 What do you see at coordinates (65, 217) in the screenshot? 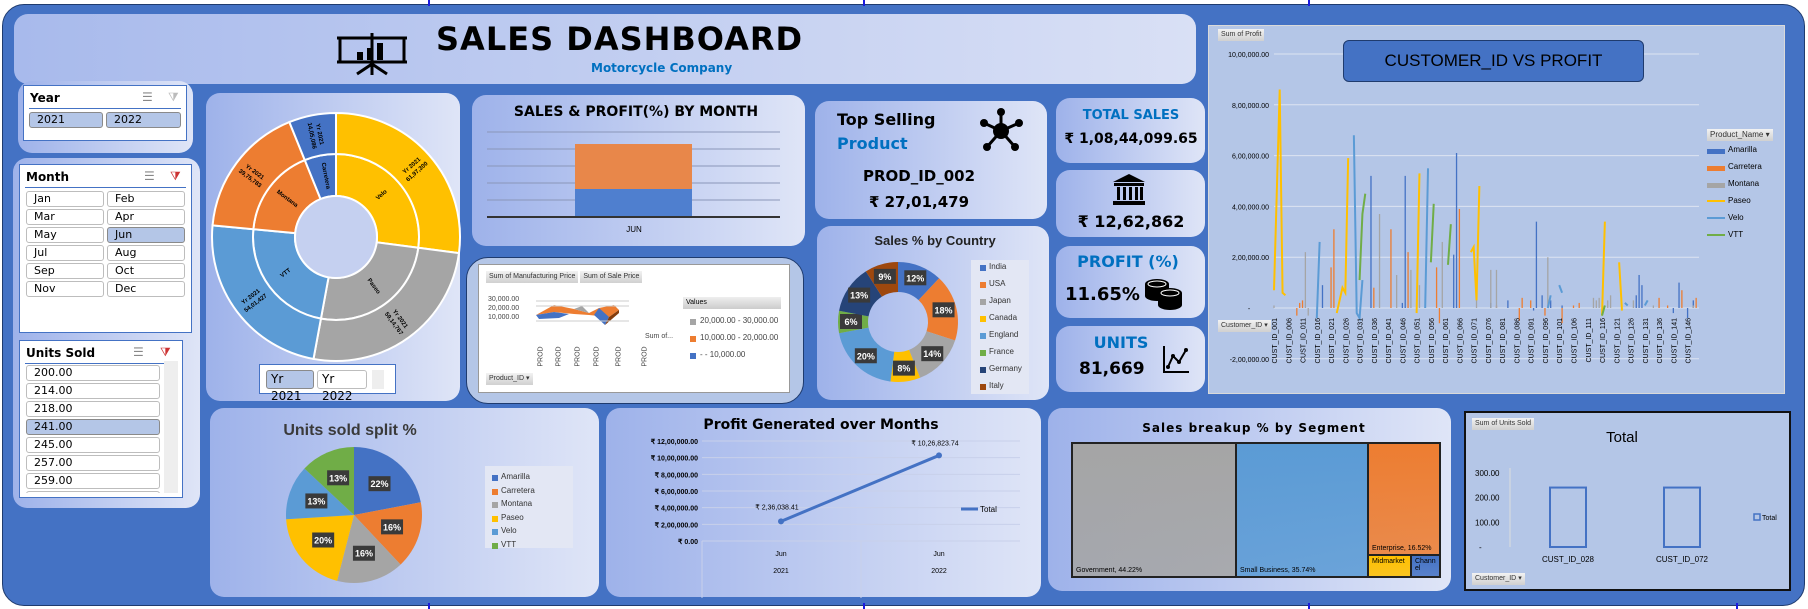
I see `month-option-mar: Mar` at bounding box center [65, 217].